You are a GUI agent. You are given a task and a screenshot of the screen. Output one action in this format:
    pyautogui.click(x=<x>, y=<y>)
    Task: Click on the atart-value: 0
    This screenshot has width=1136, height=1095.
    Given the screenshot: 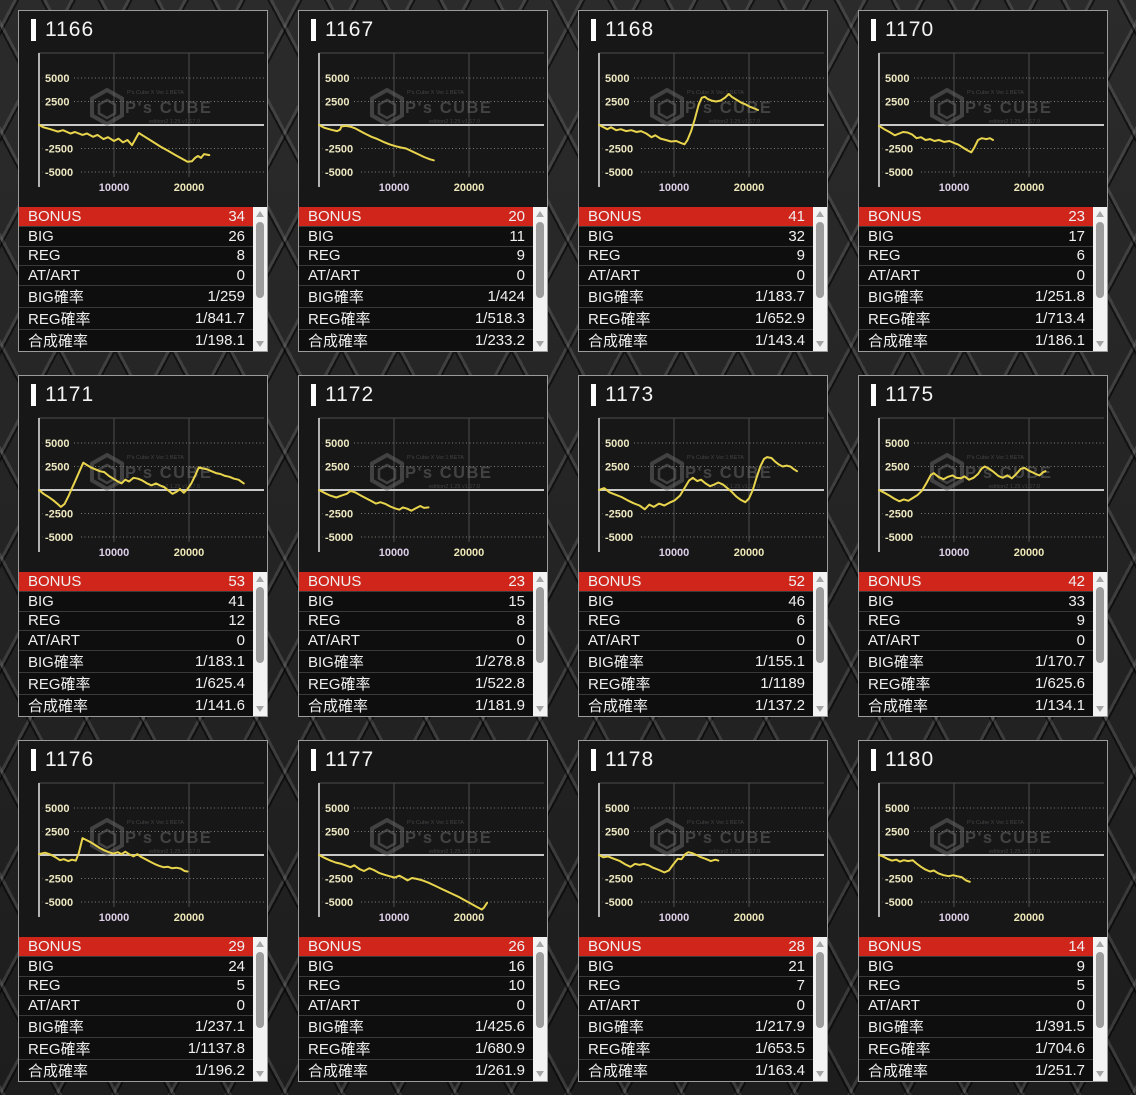 What is the action you would take?
    pyautogui.click(x=800, y=1006)
    